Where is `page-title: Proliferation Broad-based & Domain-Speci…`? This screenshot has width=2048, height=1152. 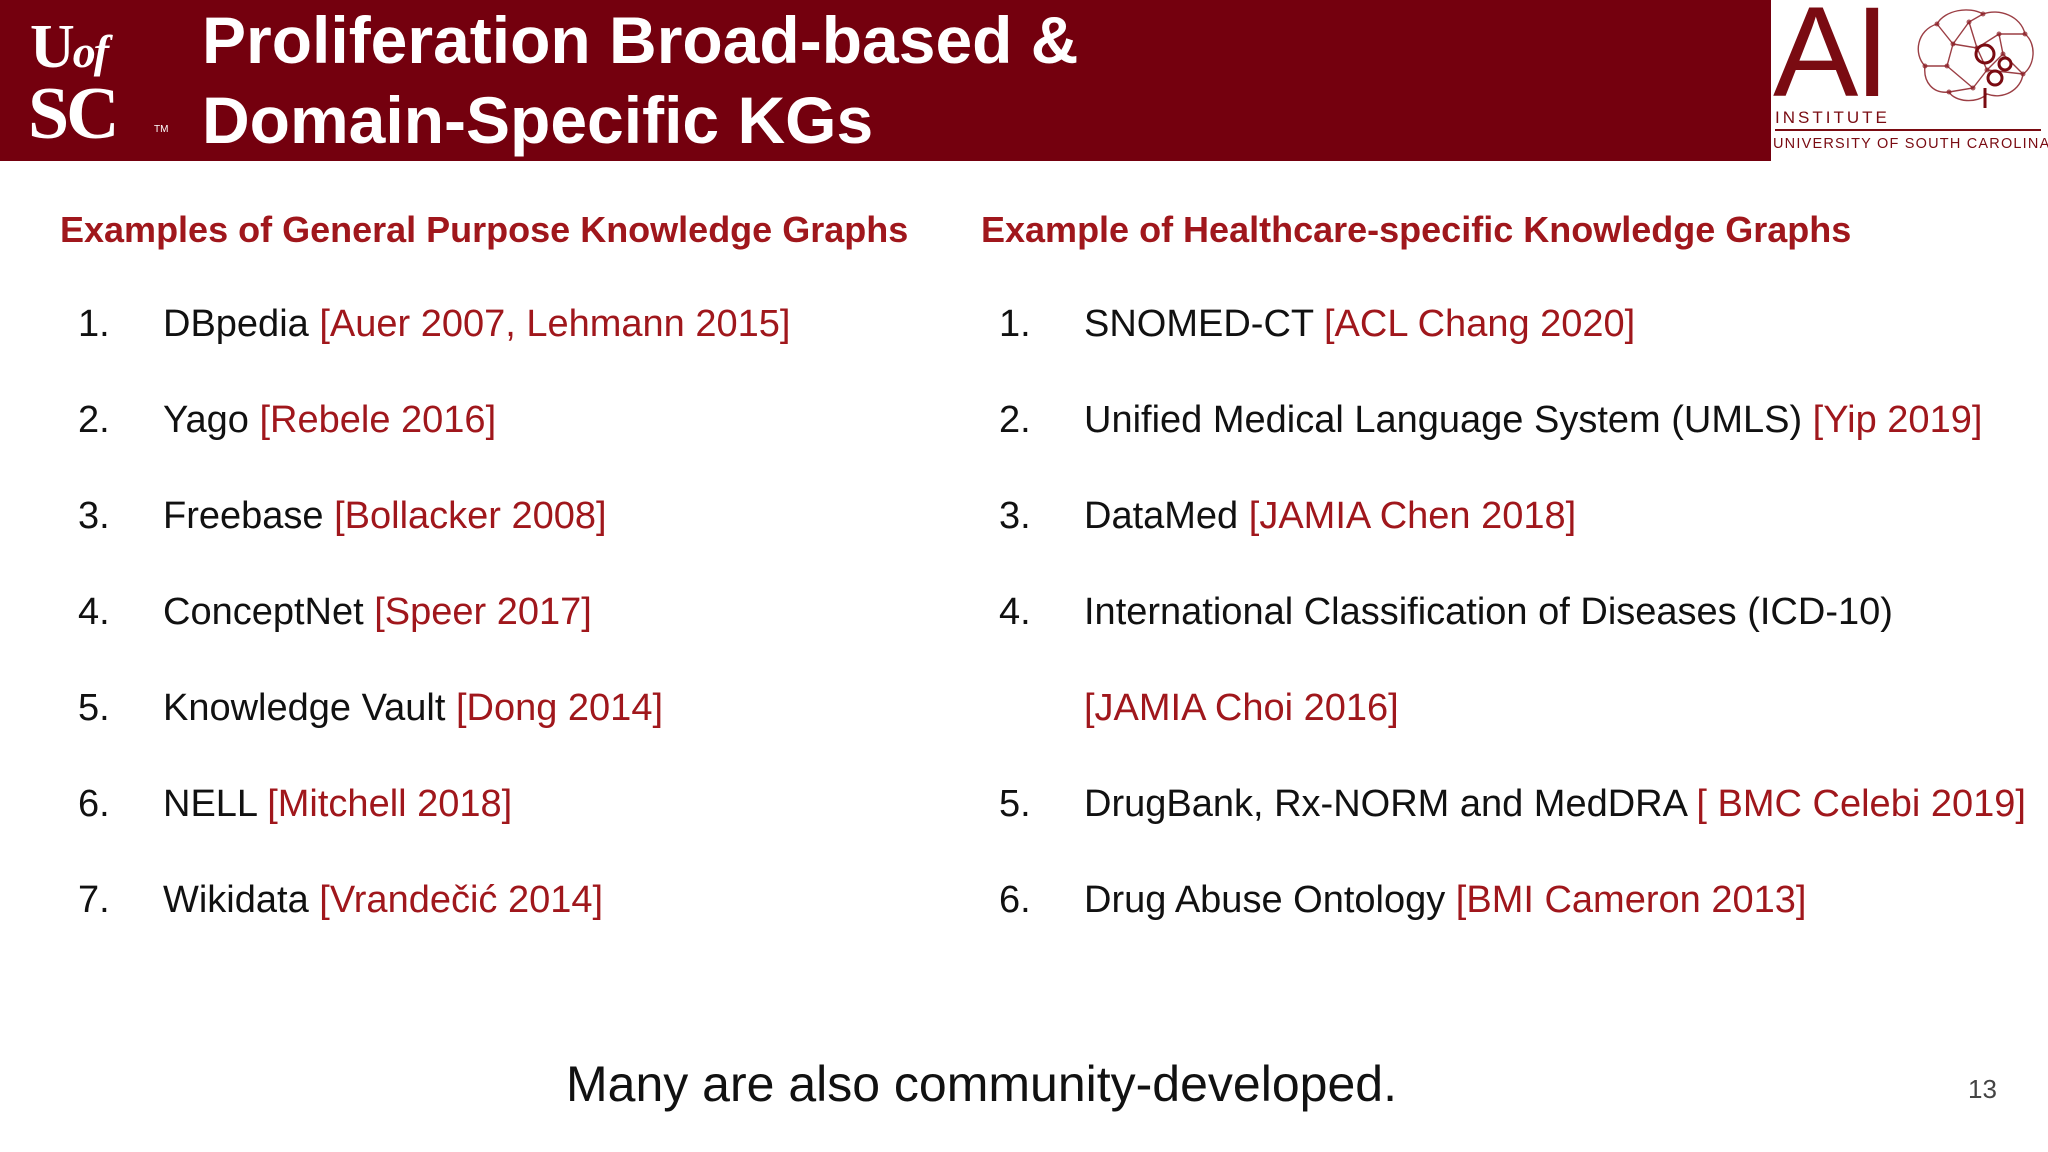
page-title: Proliferation Broad-based & Domain-Speci… is located at coordinates (952, 80).